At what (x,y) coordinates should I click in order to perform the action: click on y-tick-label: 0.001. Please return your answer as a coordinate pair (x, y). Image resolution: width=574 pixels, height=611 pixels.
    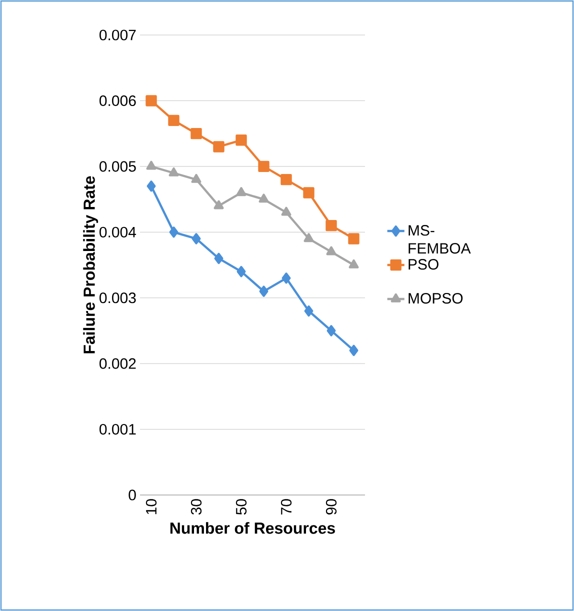
    Looking at the image, I should click on (118, 429).